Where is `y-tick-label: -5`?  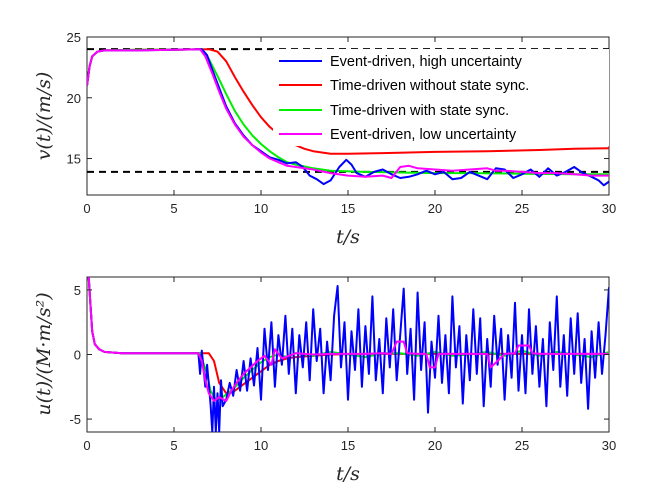 y-tick-label: -5 is located at coordinates (75, 419).